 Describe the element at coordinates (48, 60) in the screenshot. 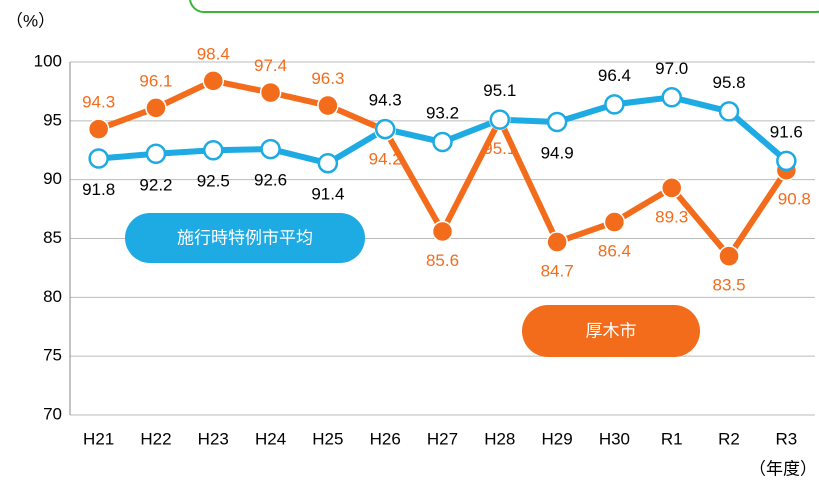

I see `y-tick-label: 100` at that location.